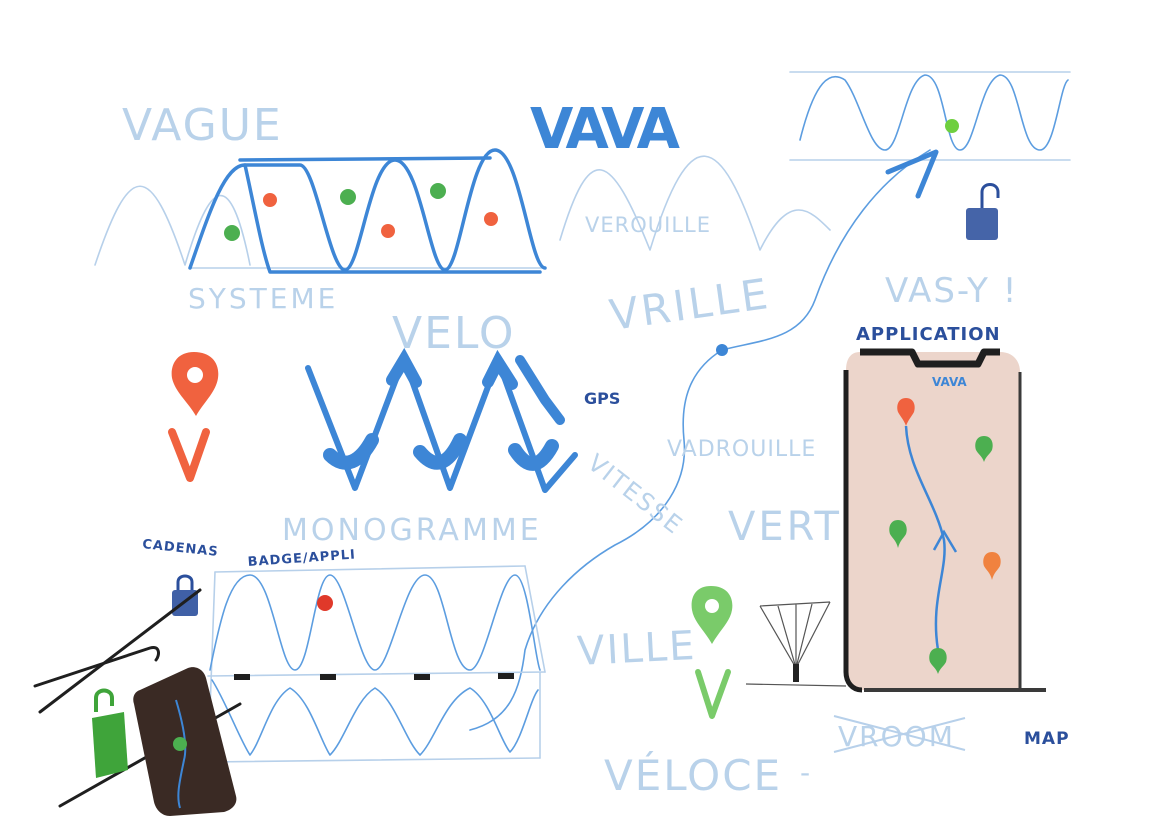  What do you see at coordinates (951, 291) in the screenshot?
I see `label-vas-y: VAS-Y !` at bounding box center [951, 291].